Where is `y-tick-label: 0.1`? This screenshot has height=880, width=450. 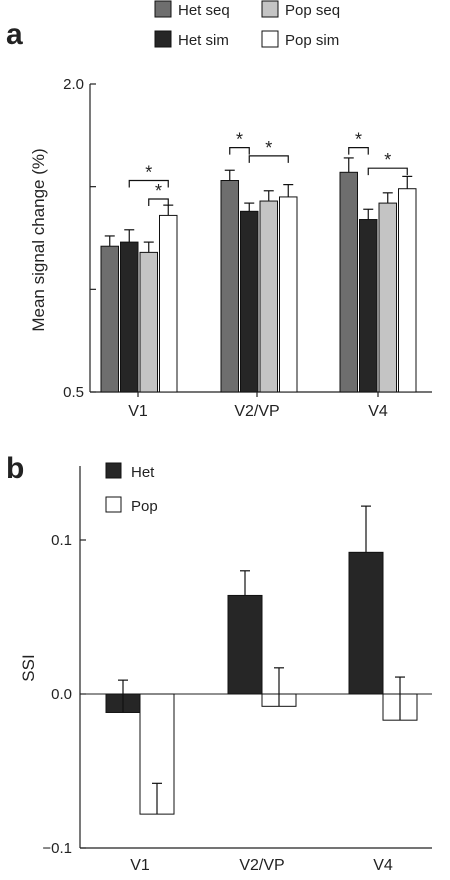
y-tick-label: 0.1 is located at coordinates (61, 540).